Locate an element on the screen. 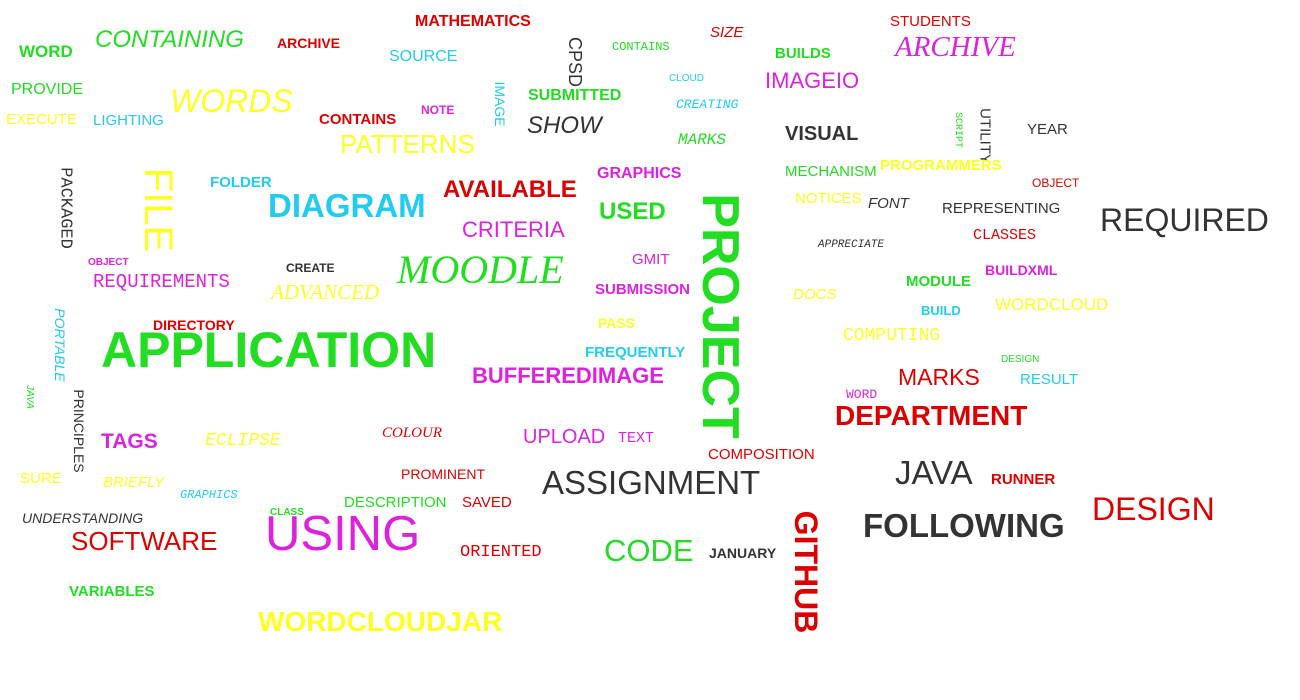  word-available: AVAILABLE is located at coordinates (510, 189).